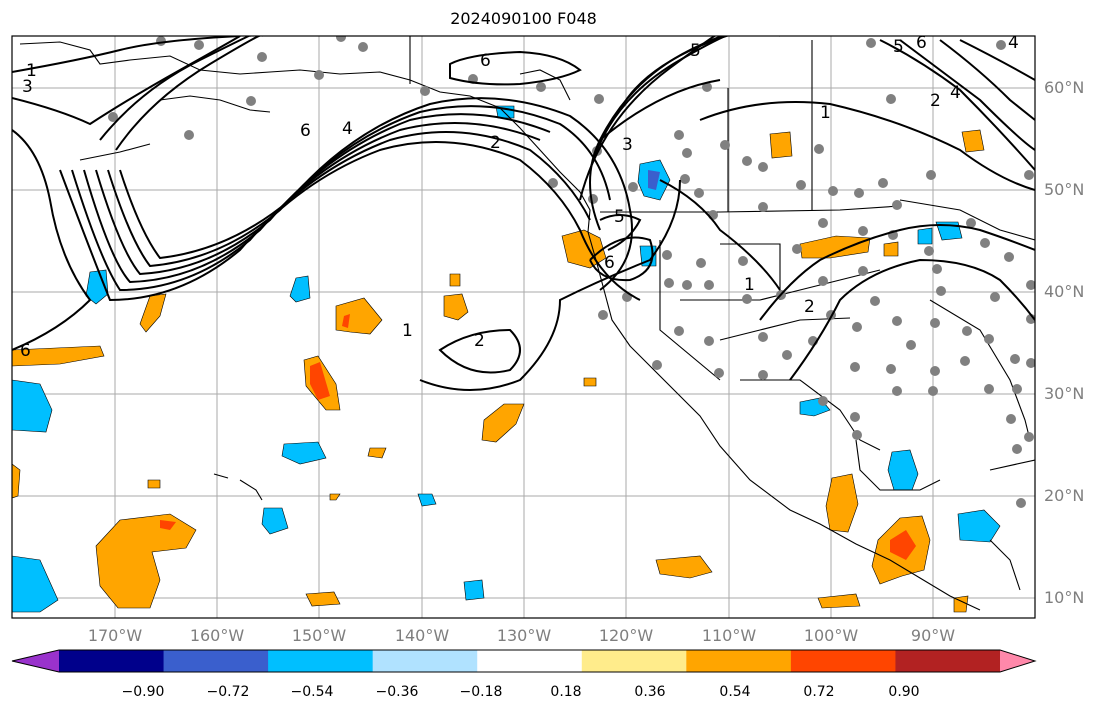 The height and width of the screenshot is (712, 1105). I want to click on lat-label: 50°N, so click(1064, 189).